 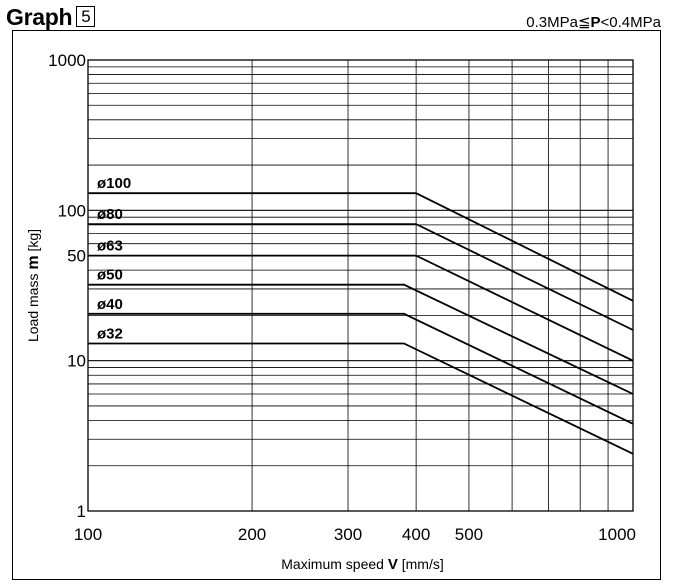 What do you see at coordinates (110, 275) in the screenshot?
I see `series-label: ø50` at bounding box center [110, 275].